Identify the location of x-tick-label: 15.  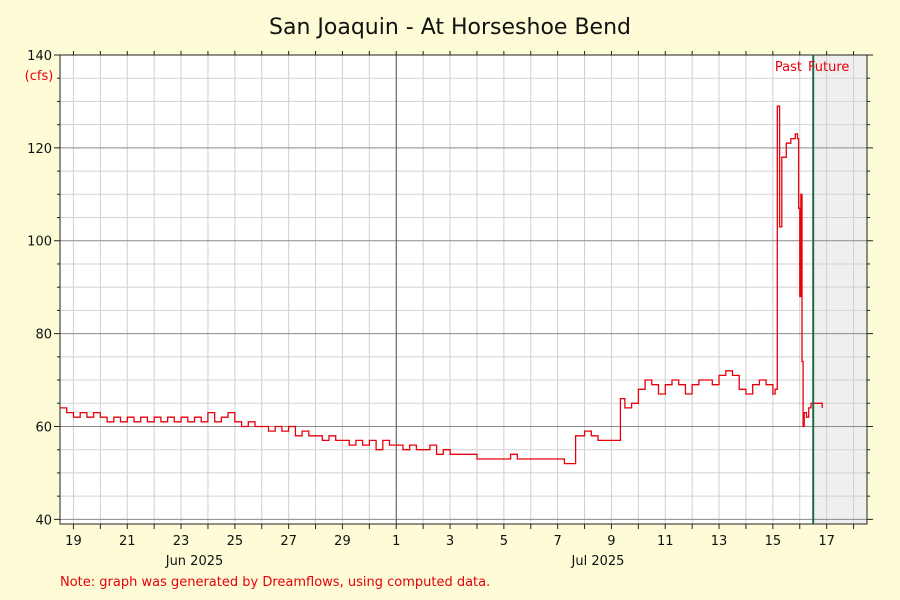
(773, 541).